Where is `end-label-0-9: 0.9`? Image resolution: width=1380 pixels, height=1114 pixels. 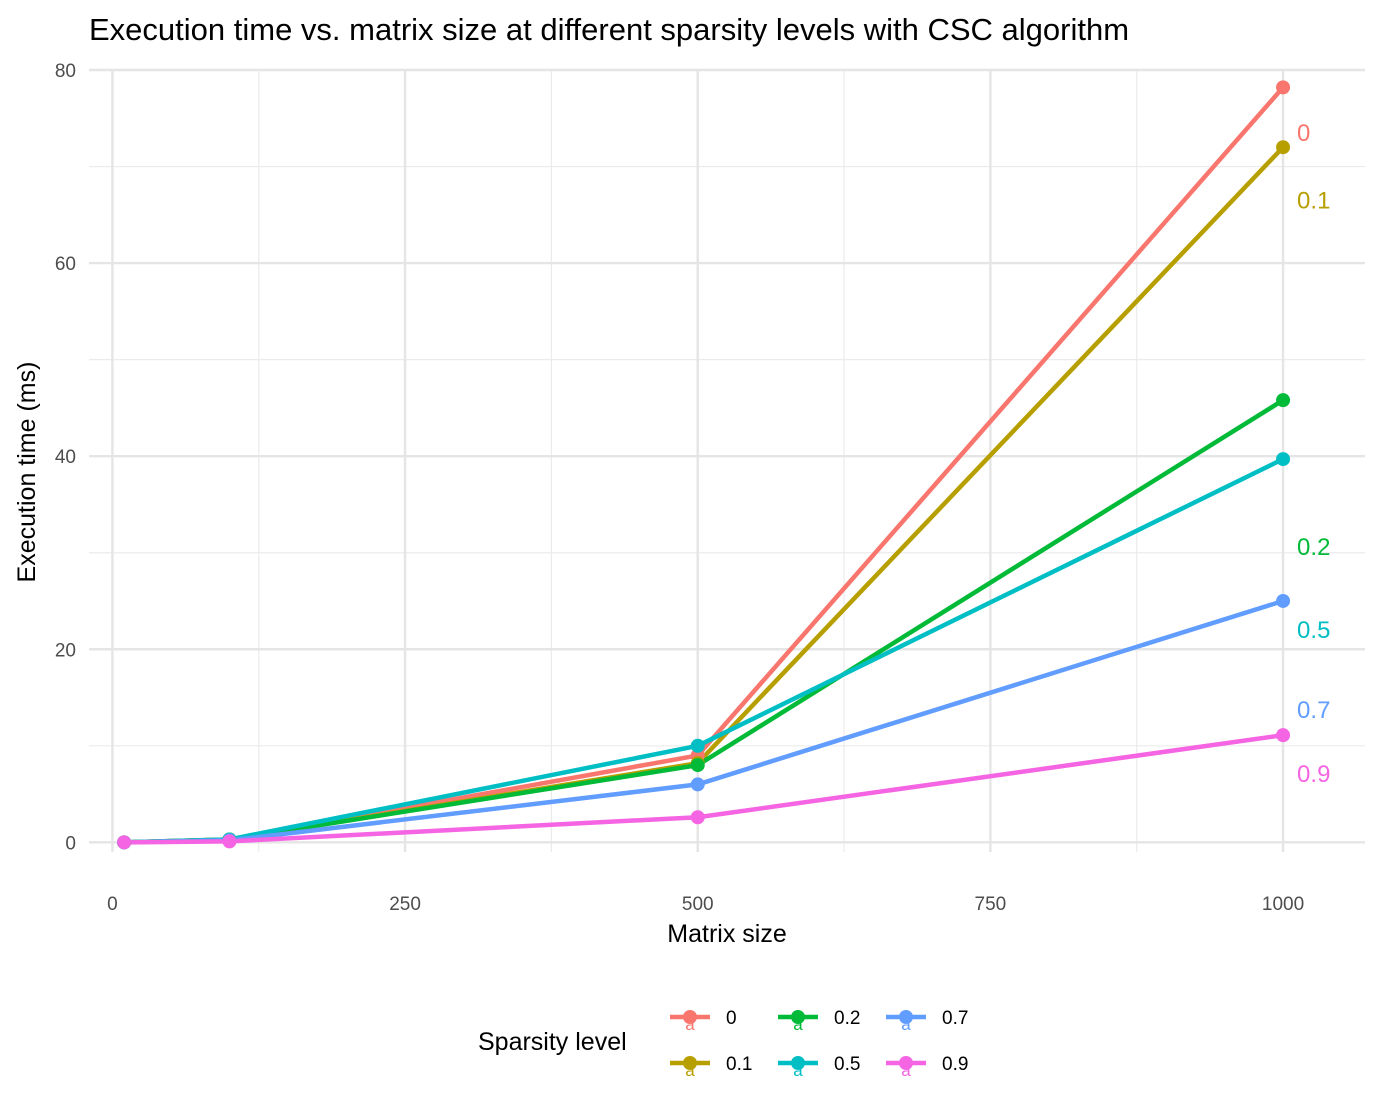
end-label-0-9: 0.9 is located at coordinates (1313, 774).